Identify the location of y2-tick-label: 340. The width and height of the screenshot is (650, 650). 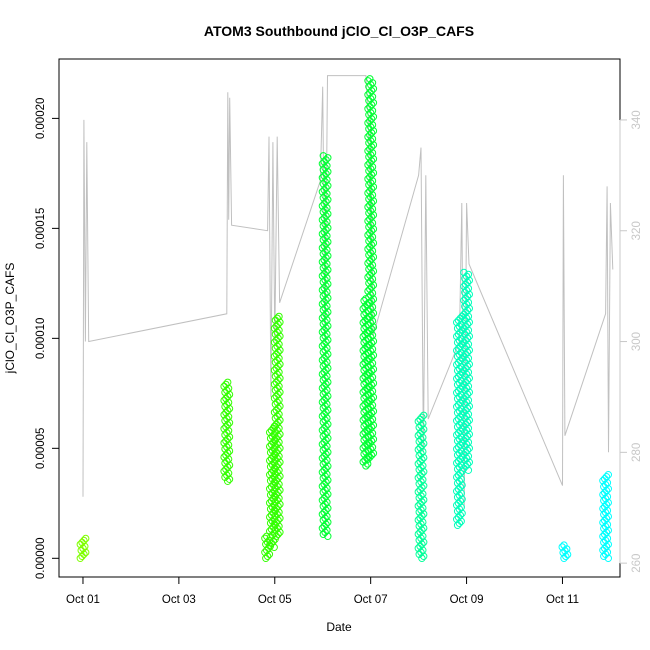
(637, 119).